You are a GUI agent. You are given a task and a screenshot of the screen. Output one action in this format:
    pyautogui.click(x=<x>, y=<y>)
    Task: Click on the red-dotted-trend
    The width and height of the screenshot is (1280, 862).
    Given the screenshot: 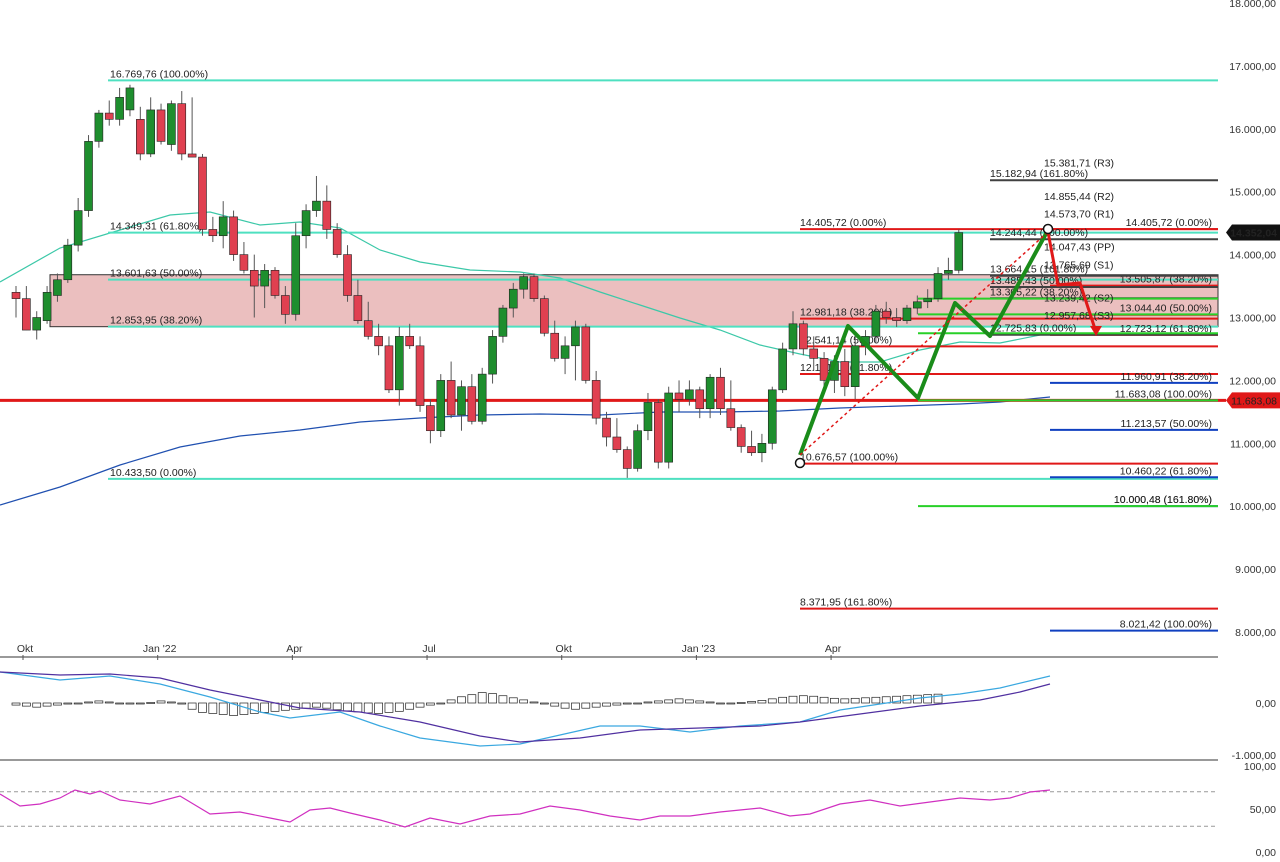 What is the action you would take?
    pyautogui.click(x=924, y=343)
    